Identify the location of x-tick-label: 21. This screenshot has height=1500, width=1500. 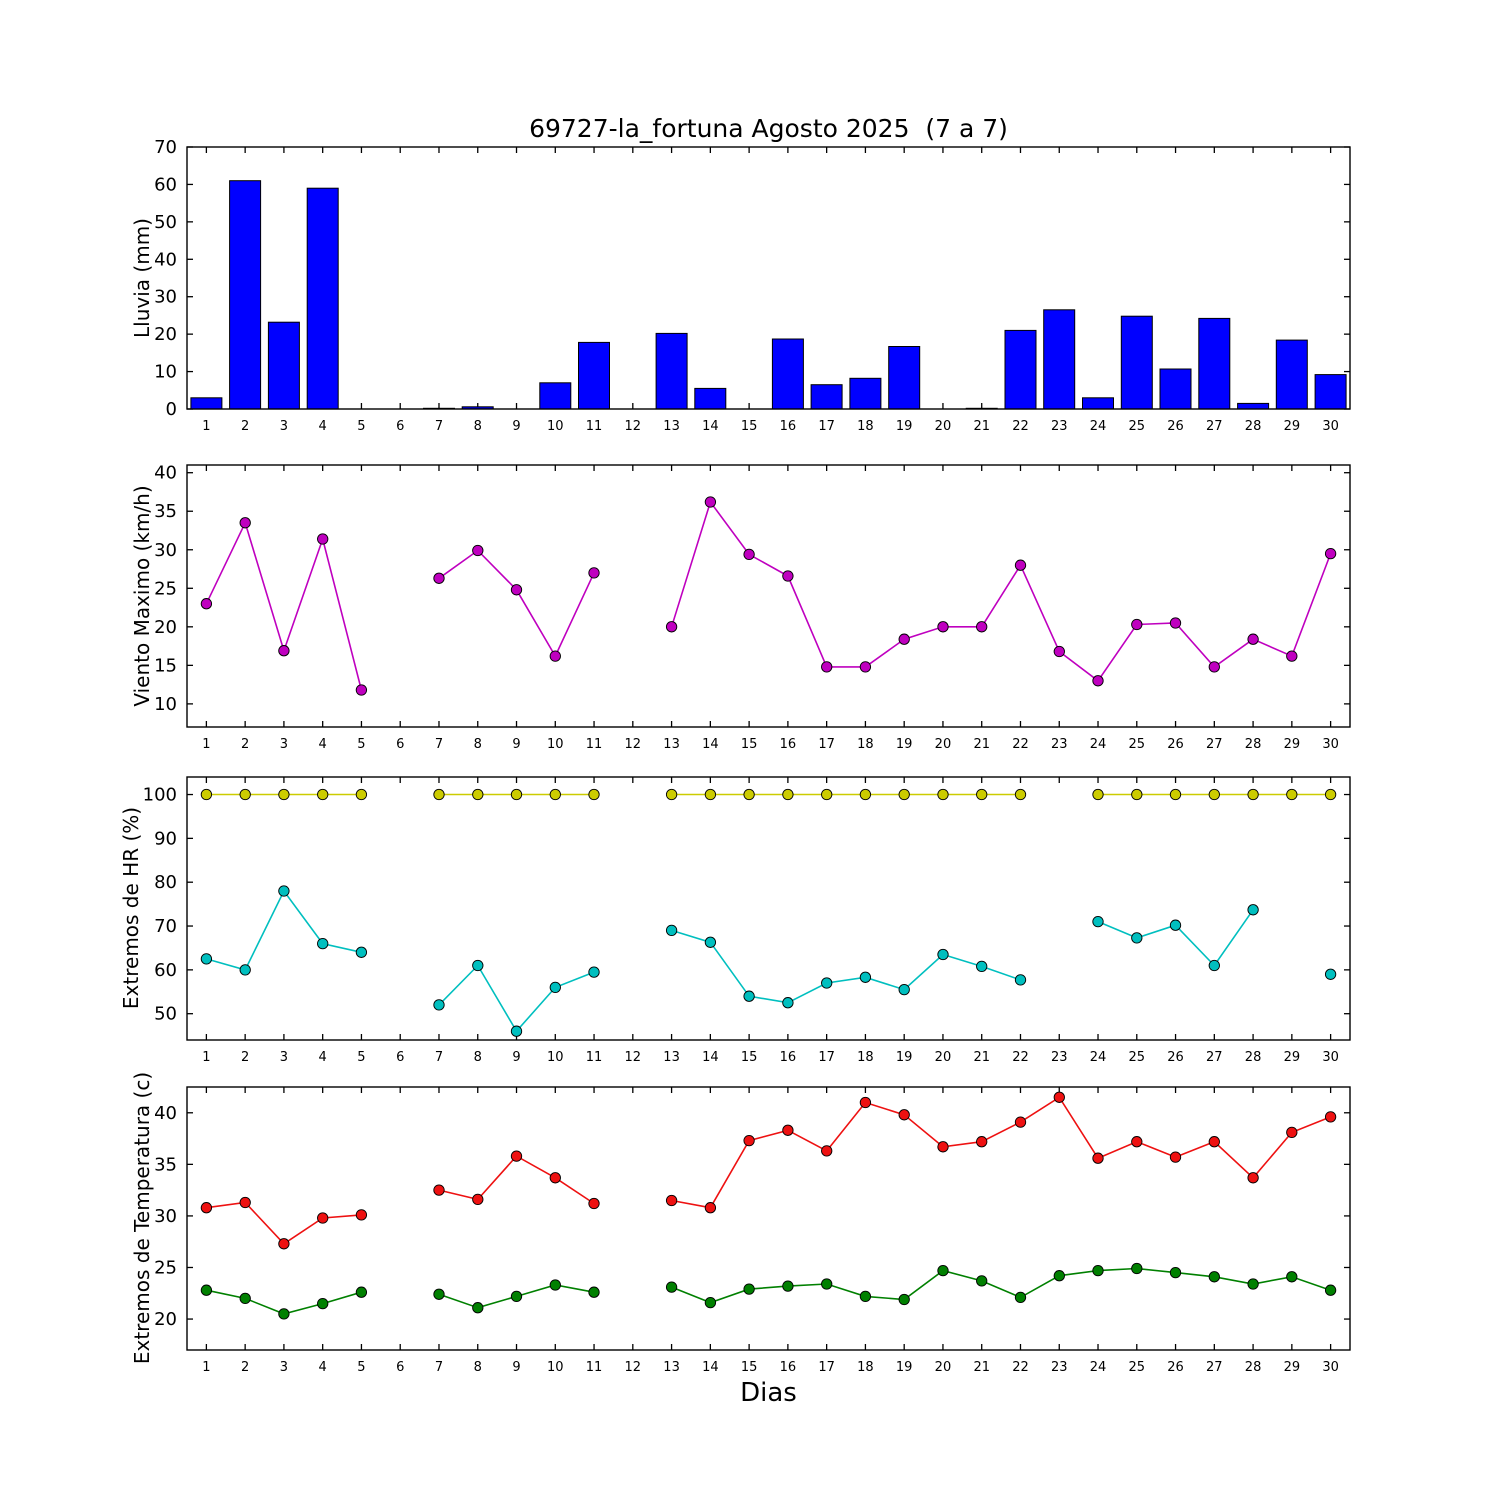
(981, 426).